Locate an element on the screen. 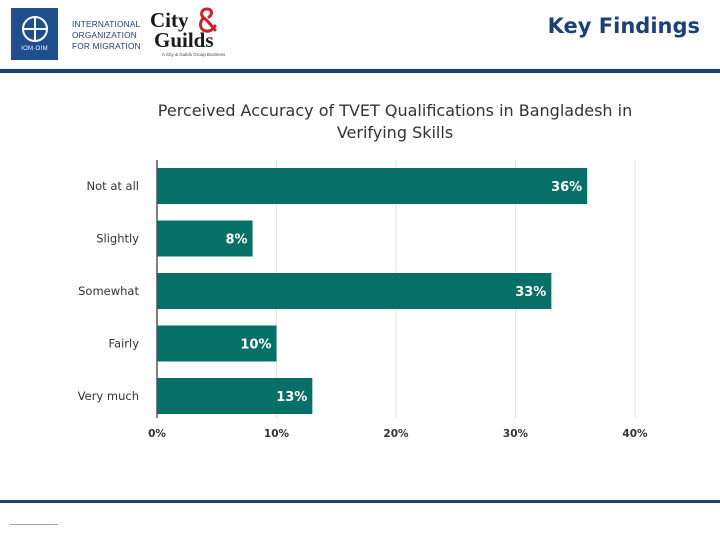 This screenshot has height=540, width=720. category-label: Slightly is located at coordinates (117, 239).